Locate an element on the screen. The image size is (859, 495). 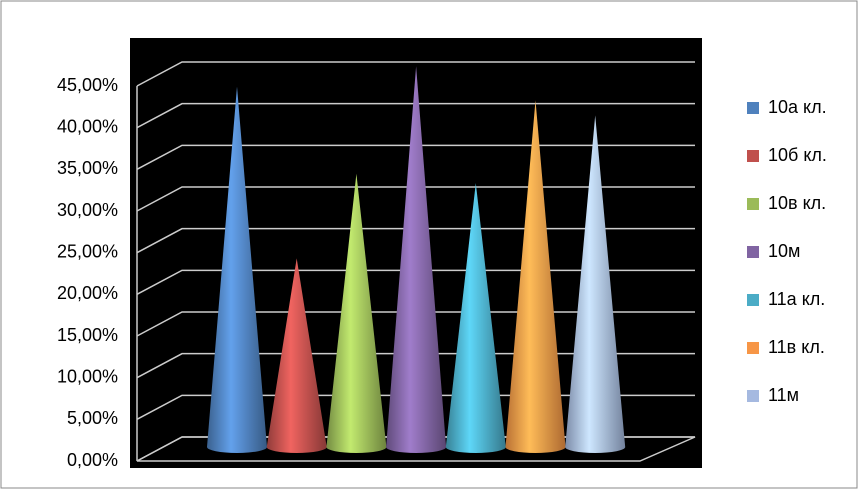
y-tick-label: 15,00% is located at coordinates (87, 335).